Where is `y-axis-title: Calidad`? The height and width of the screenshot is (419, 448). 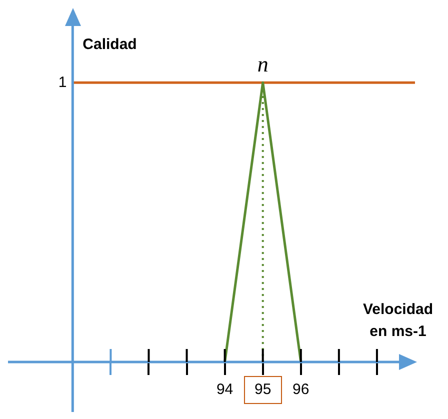
y-axis-title: Calidad is located at coordinates (109, 45).